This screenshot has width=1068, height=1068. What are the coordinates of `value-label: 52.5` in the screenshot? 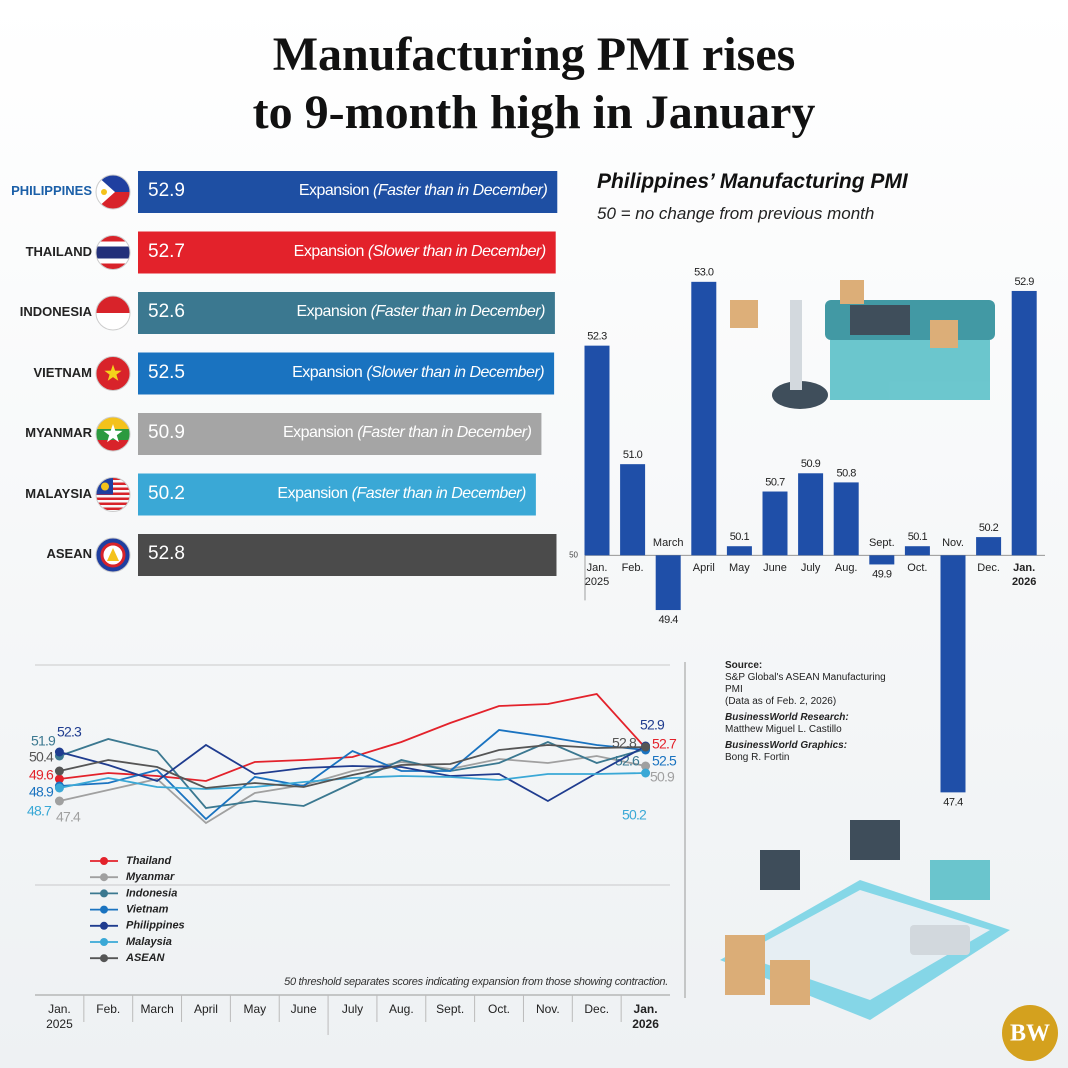 It's located at (166, 372).